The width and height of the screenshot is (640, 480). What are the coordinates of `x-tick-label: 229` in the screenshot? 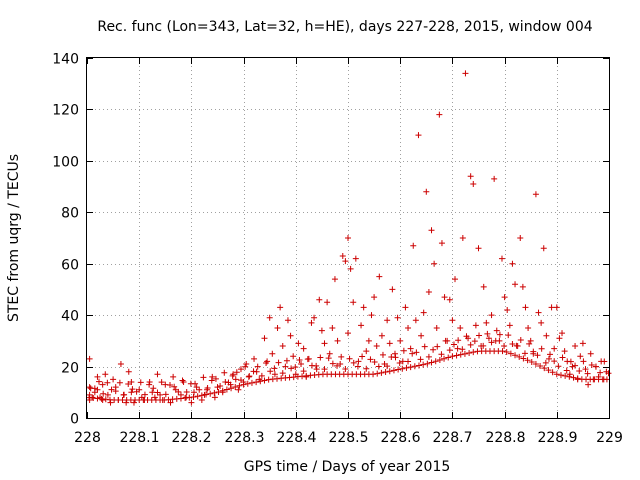 It's located at (609, 438).